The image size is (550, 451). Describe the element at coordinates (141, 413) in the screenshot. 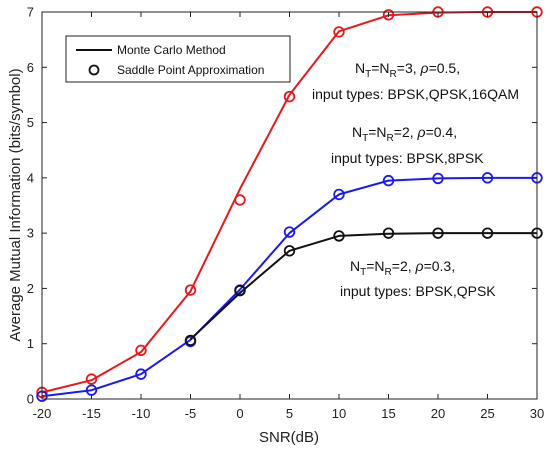

I see `x-tick-label: -10` at that location.